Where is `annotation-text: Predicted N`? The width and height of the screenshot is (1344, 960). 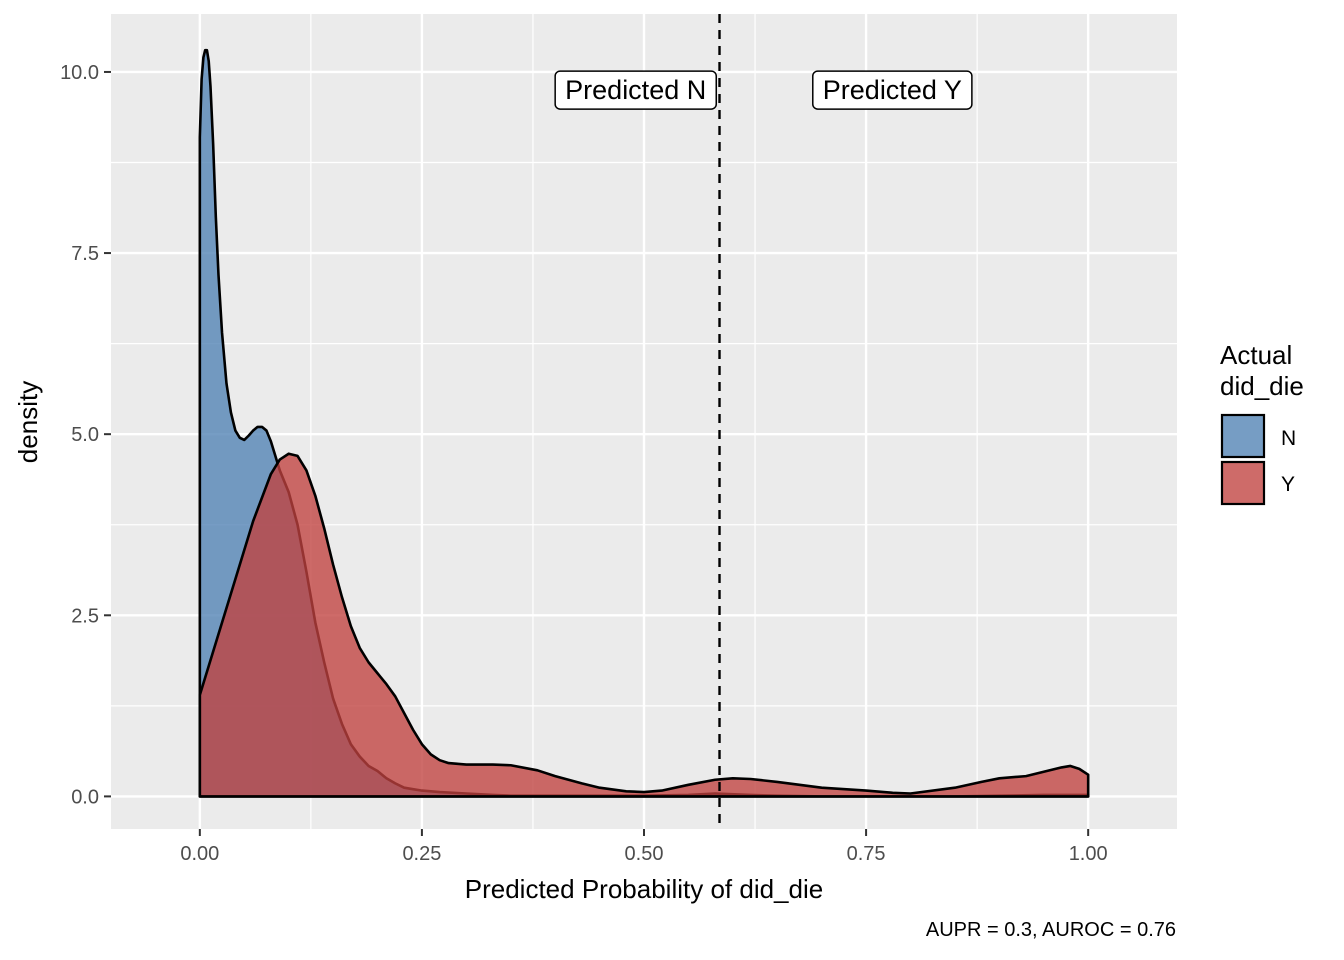
annotation-text: Predicted N is located at coordinates (635, 90).